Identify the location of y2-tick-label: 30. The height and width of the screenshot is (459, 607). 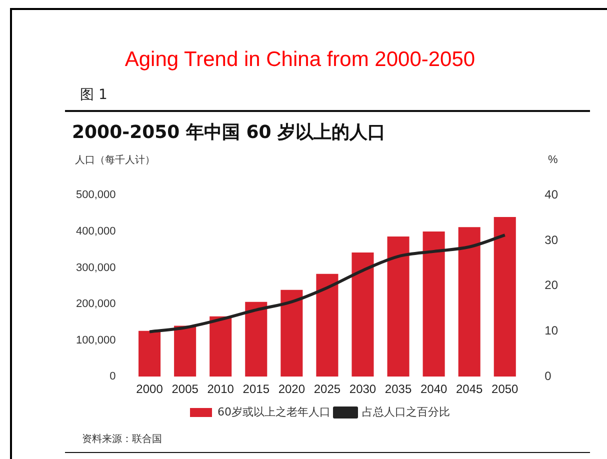
(551, 239).